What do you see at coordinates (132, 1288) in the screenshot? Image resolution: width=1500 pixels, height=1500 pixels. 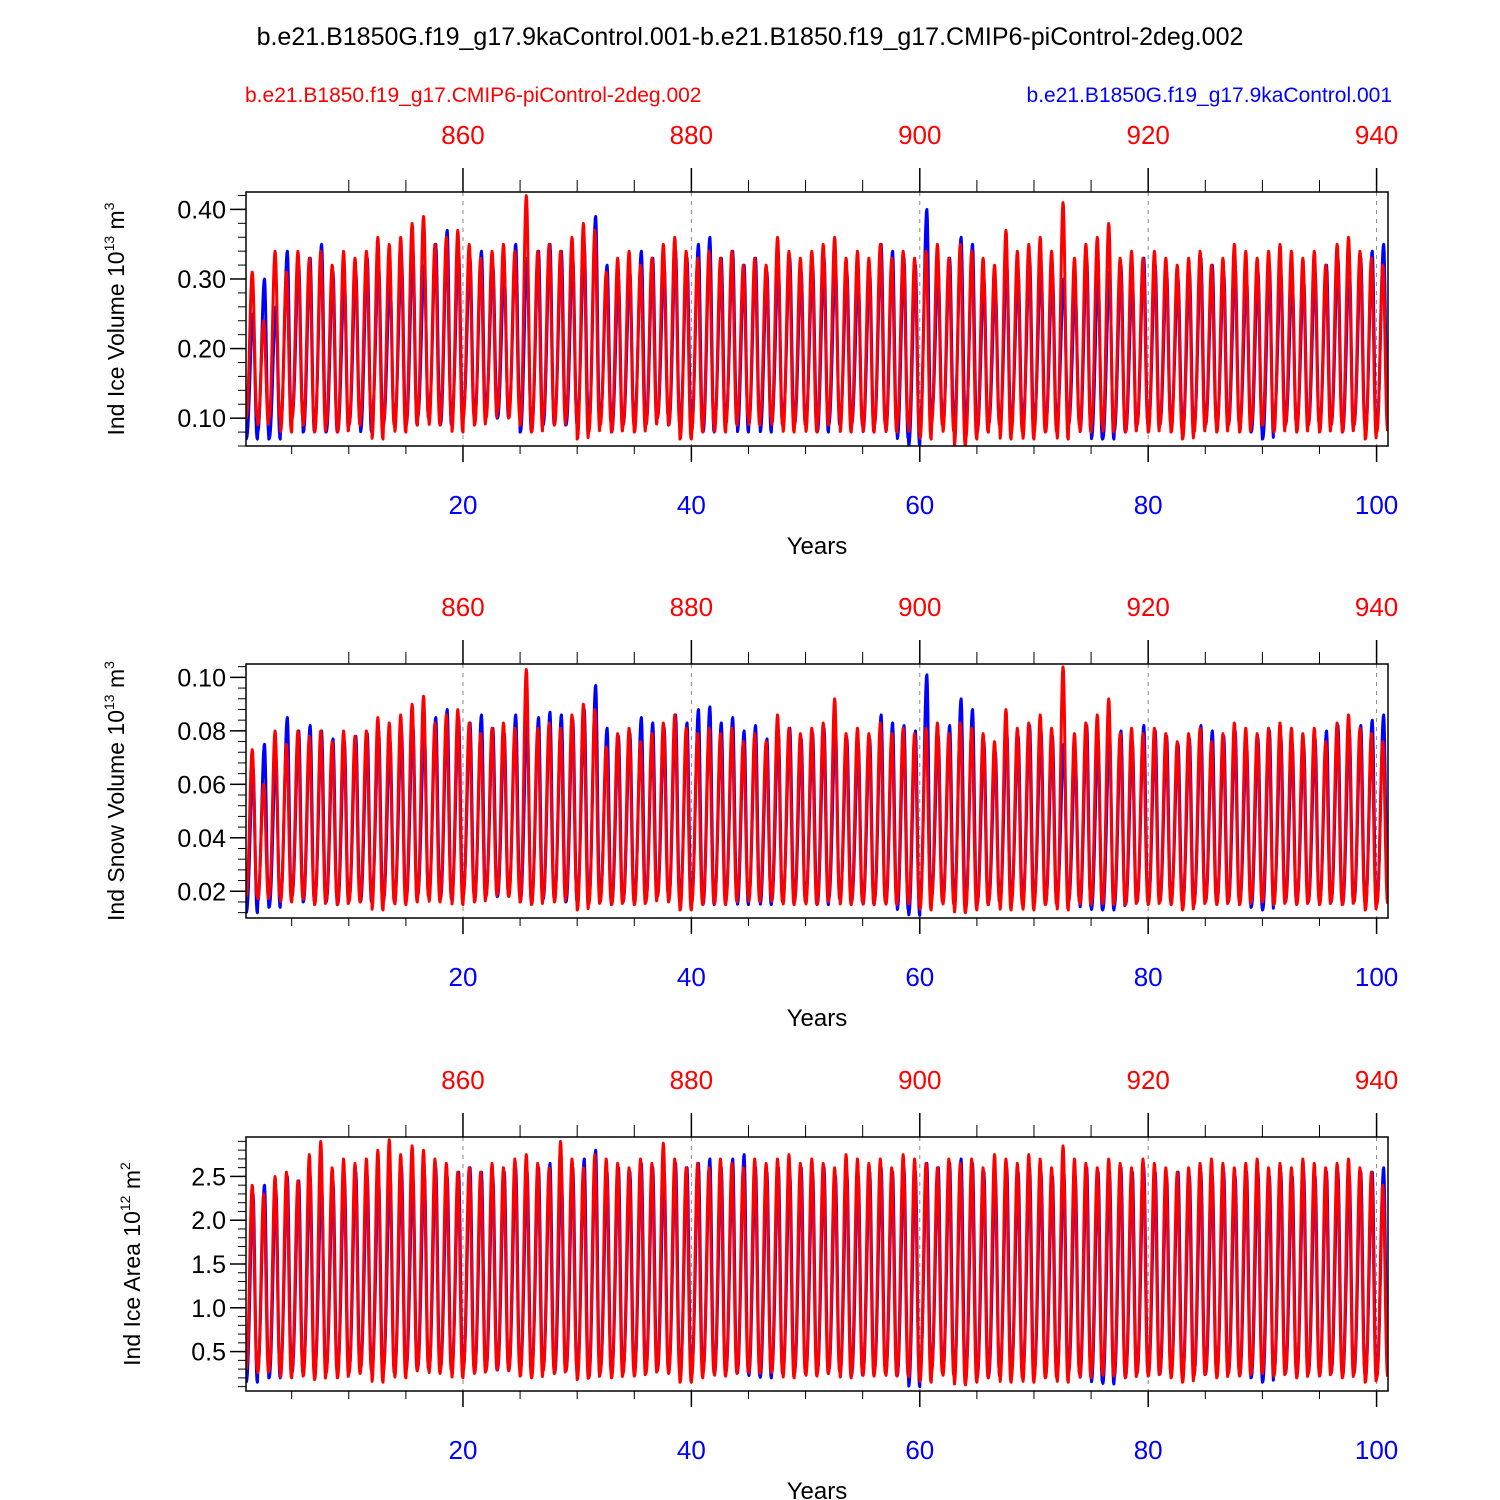 I see `y-axis-label-main: Ind Ice Area 10` at bounding box center [132, 1288].